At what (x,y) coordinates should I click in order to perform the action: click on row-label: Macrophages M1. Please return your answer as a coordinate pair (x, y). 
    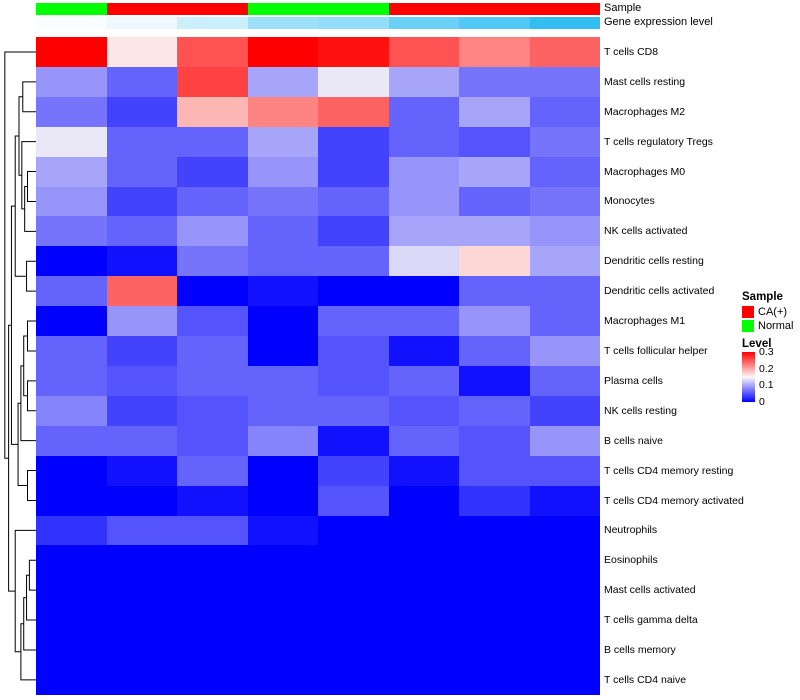
    Looking at the image, I should click on (645, 321).